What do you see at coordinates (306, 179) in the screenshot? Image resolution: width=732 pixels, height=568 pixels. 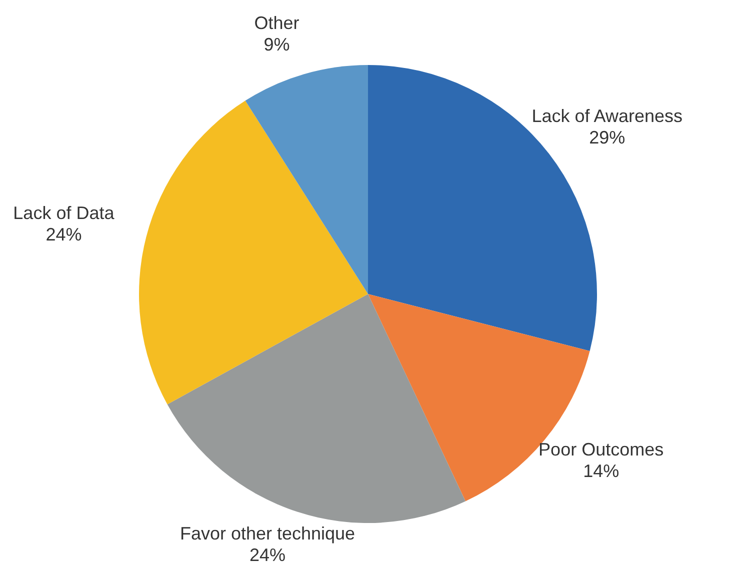 I see `pie-slice` at bounding box center [306, 179].